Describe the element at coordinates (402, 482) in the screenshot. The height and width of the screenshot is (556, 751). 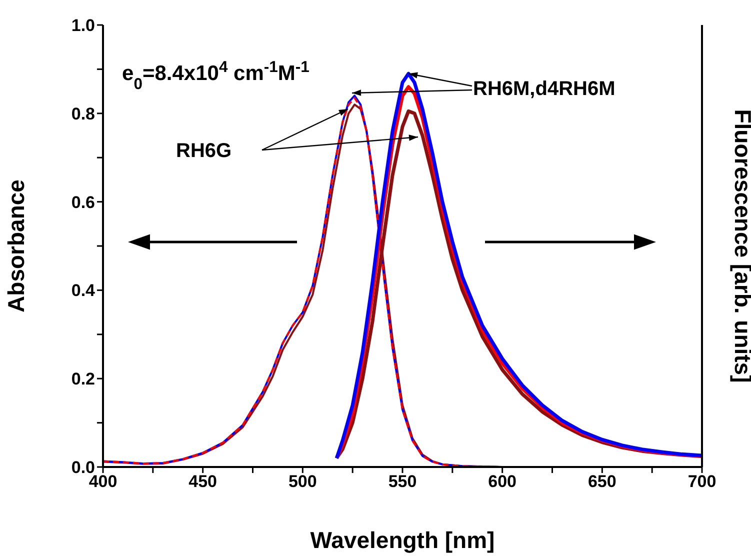
I see `x-tick-label: 550` at that location.